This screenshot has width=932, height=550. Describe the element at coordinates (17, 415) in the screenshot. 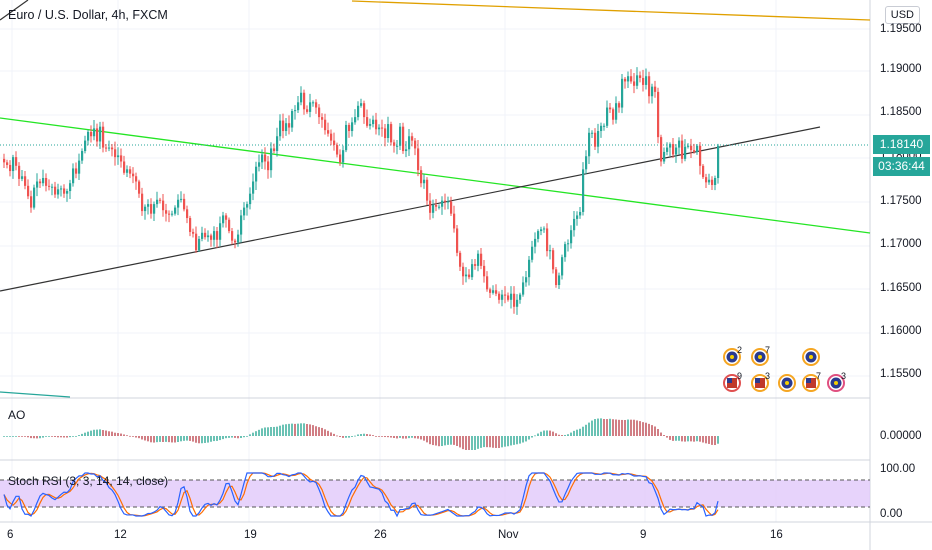

I see `ao-indicator-label: AO` at that location.